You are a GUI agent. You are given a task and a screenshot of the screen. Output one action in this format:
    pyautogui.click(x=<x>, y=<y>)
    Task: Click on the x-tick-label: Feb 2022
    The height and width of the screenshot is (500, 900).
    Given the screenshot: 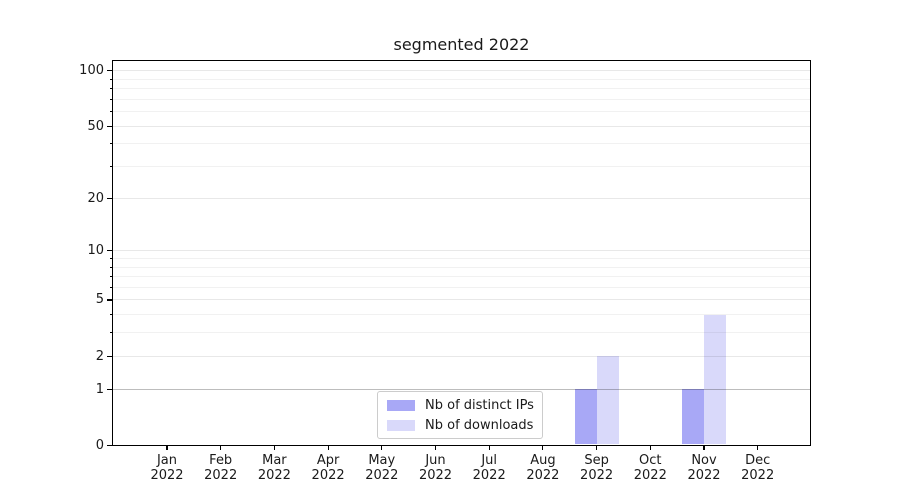 What is the action you would take?
    pyautogui.click(x=221, y=468)
    